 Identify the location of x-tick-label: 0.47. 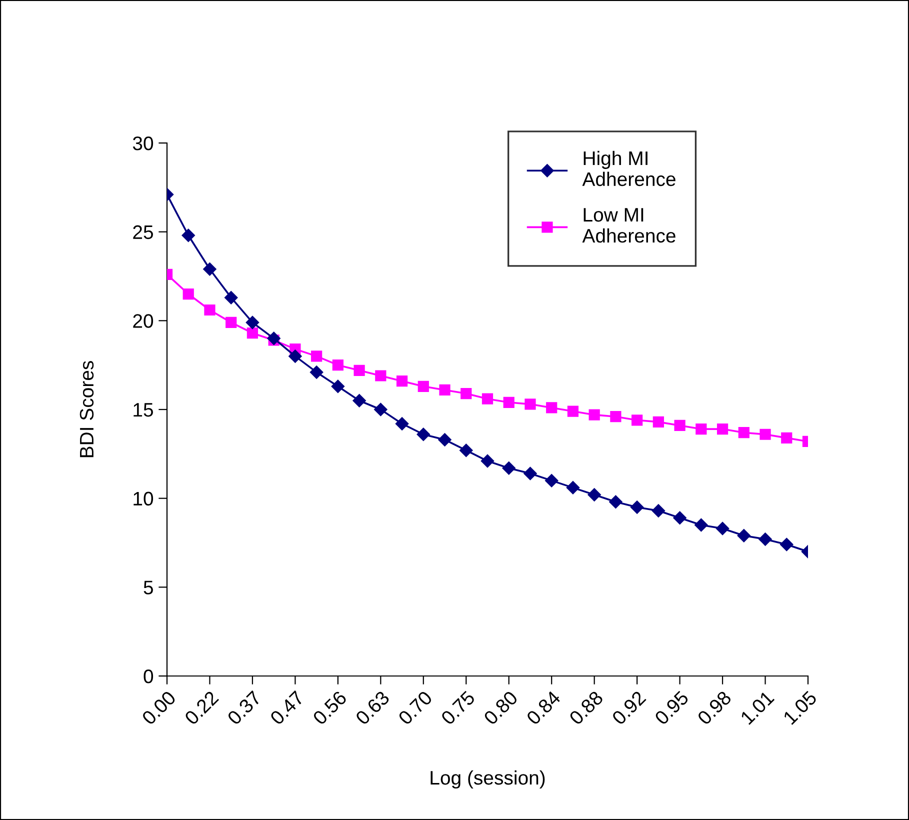
(287, 708).